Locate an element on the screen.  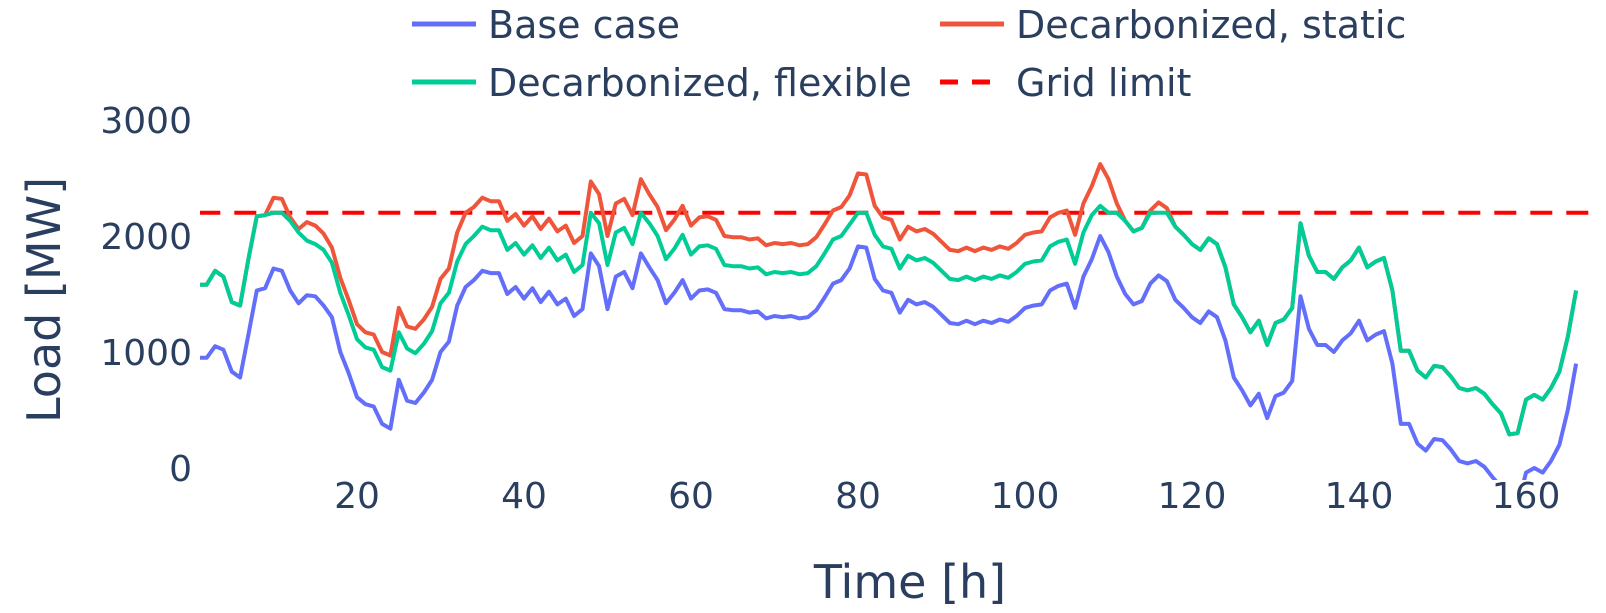
legend-label-decarbonized-static: Decarbonized, static is located at coordinates (1211, 25).